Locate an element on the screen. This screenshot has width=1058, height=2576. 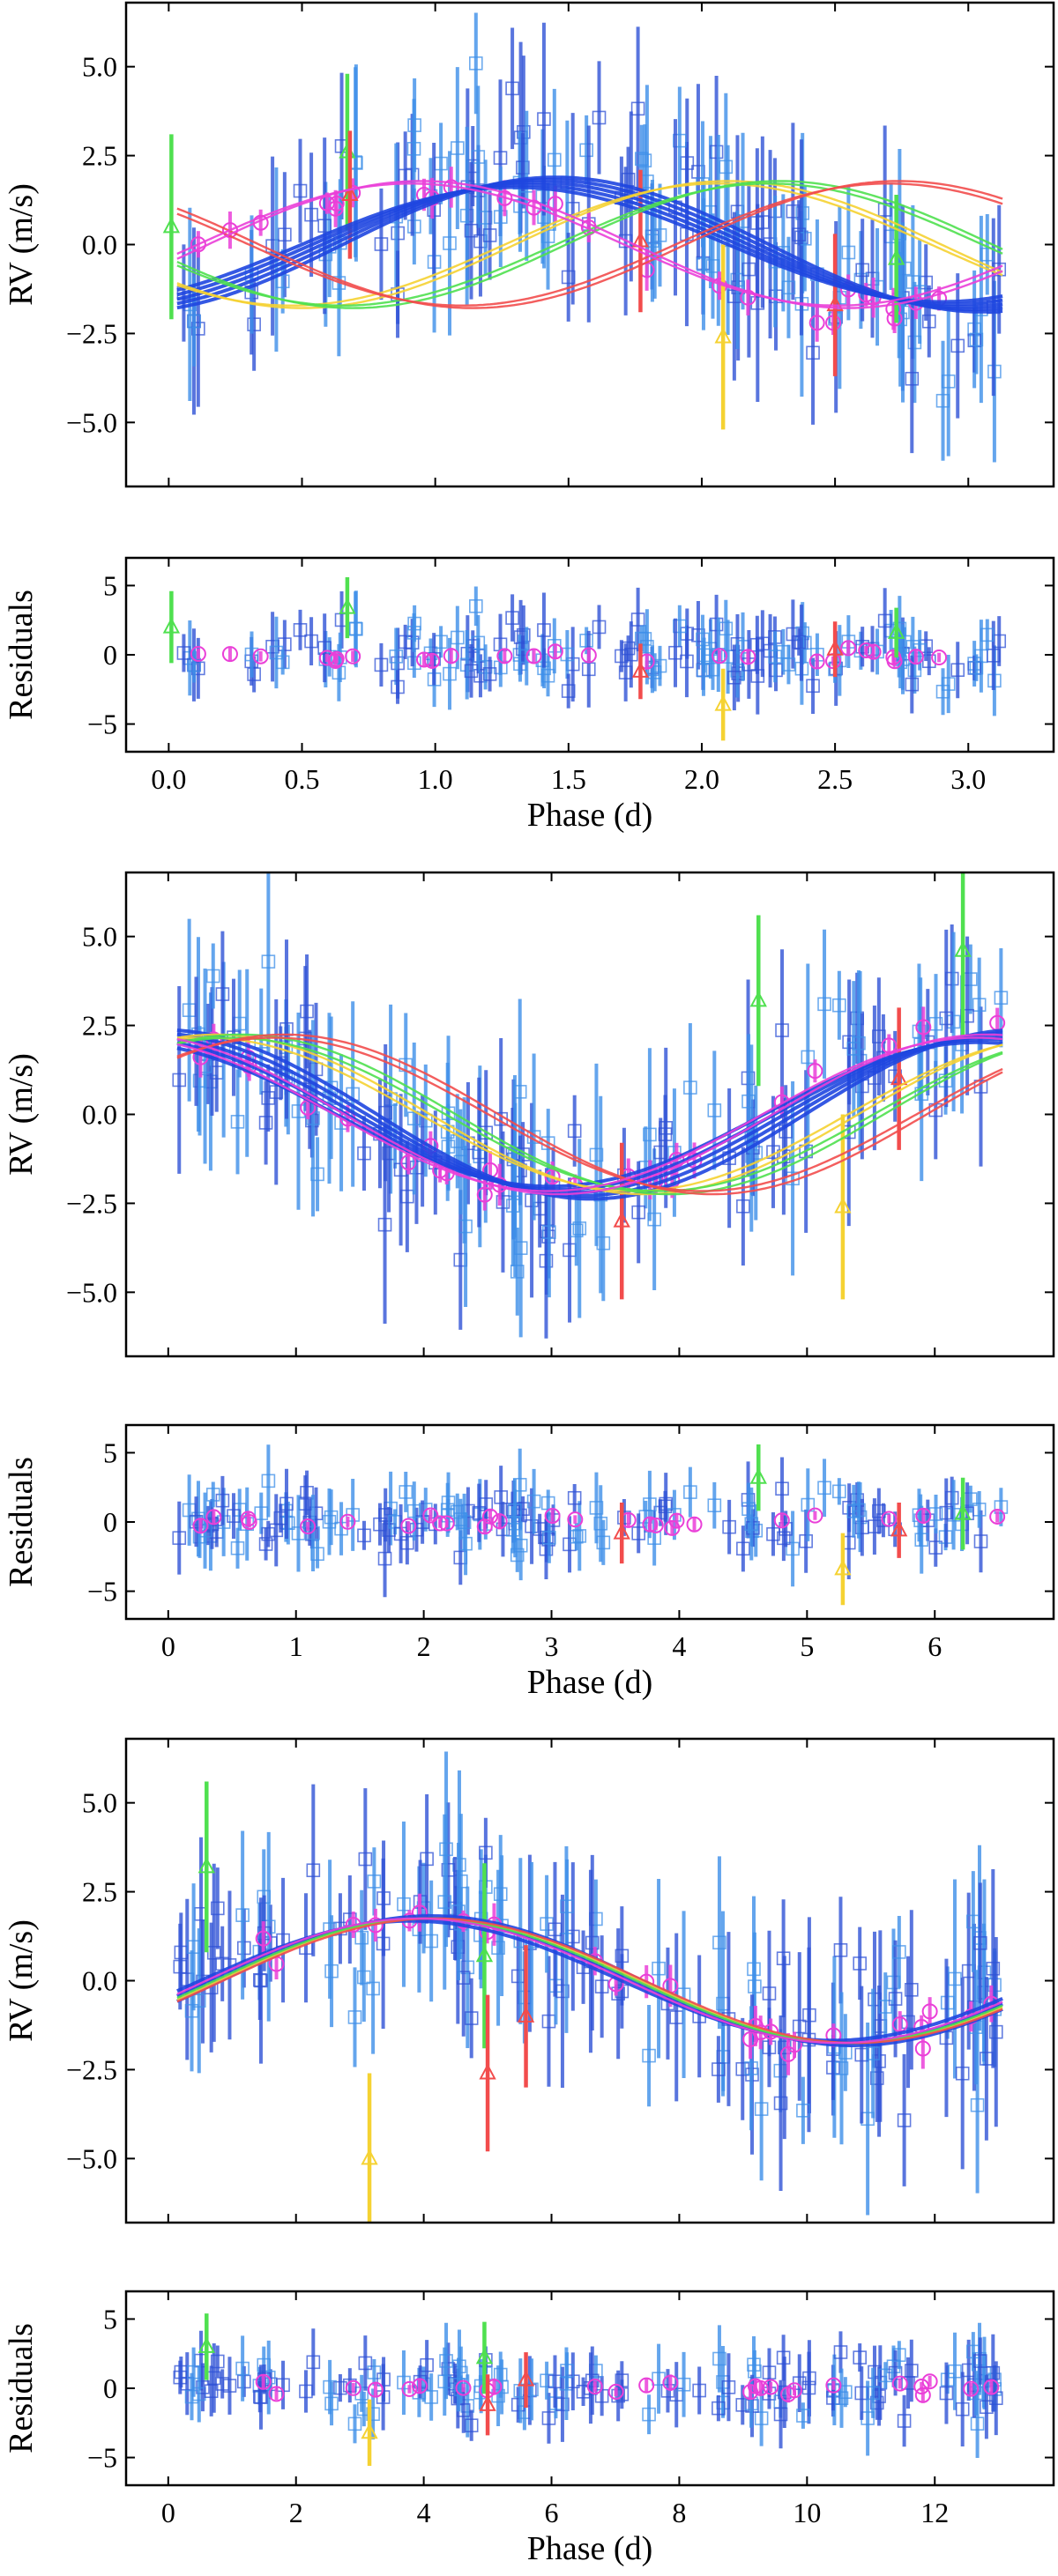
y-axis-label: RV (m/s) is located at coordinates (21, 244).